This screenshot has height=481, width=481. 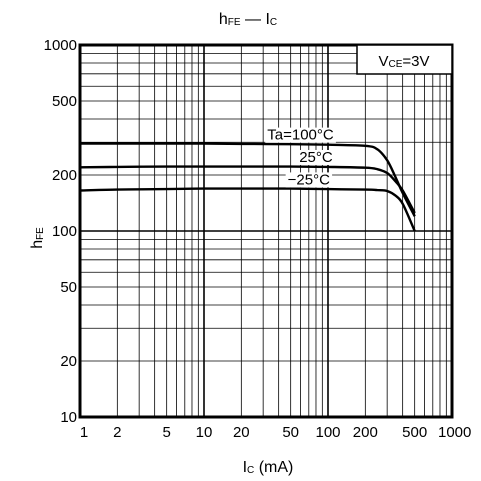 I want to click on x-tick-label: 10, so click(x=204, y=432).